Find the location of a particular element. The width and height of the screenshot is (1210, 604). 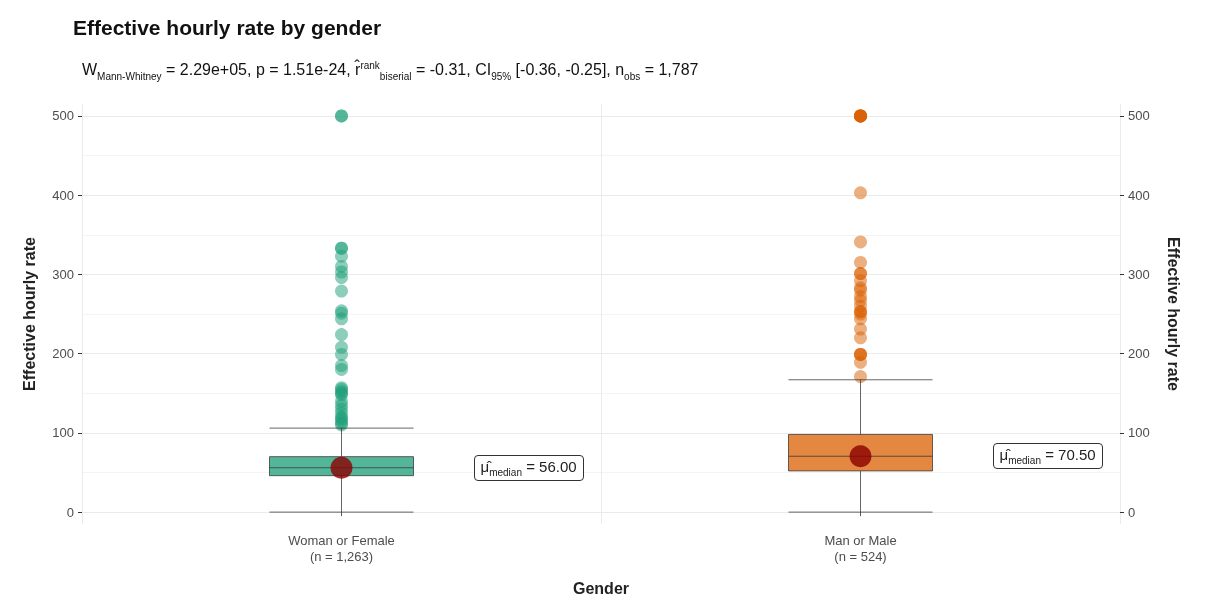

y-tick-label: 300 is located at coordinates (63, 274).